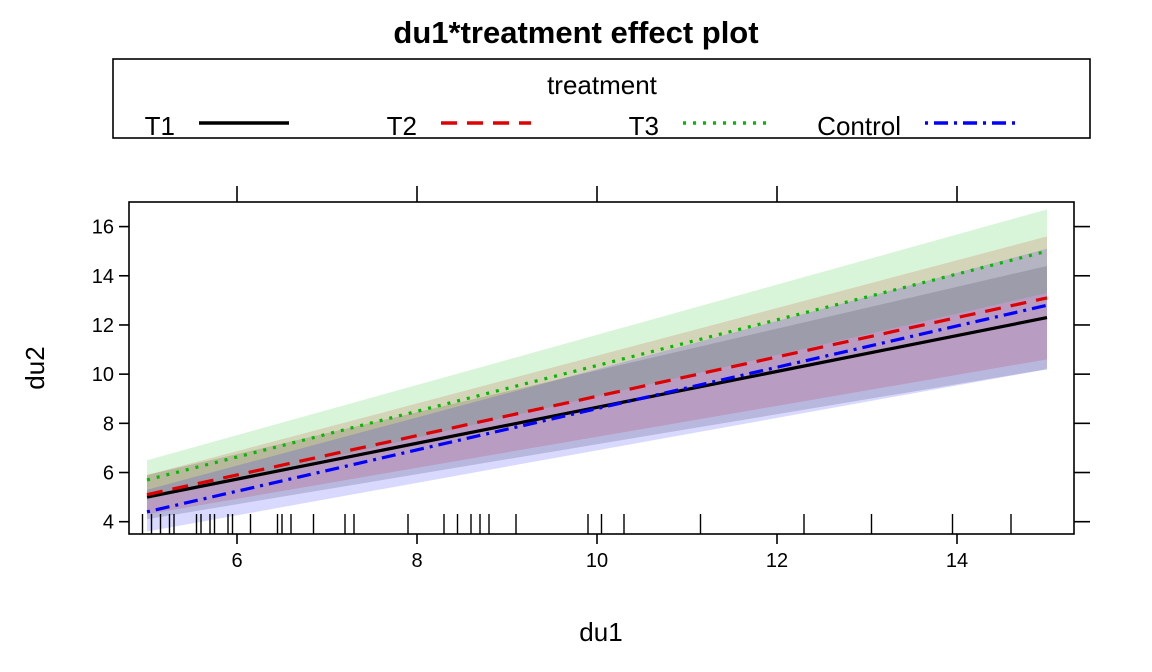 Image resolution: width=1152 pixels, height=672 pixels. Describe the element at coordinates (644, 126) in the screenshot. I see `legend-label-t3: T3` at that location.